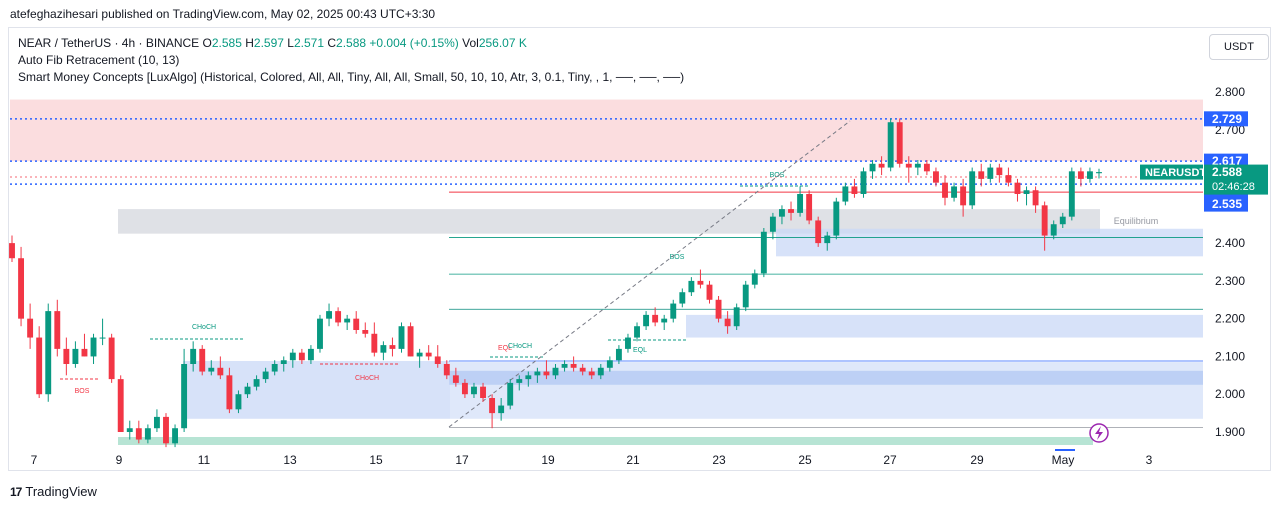  Describe the element at coordinates (332, 43) in the screenshot. I see `close-label: C` at that location.